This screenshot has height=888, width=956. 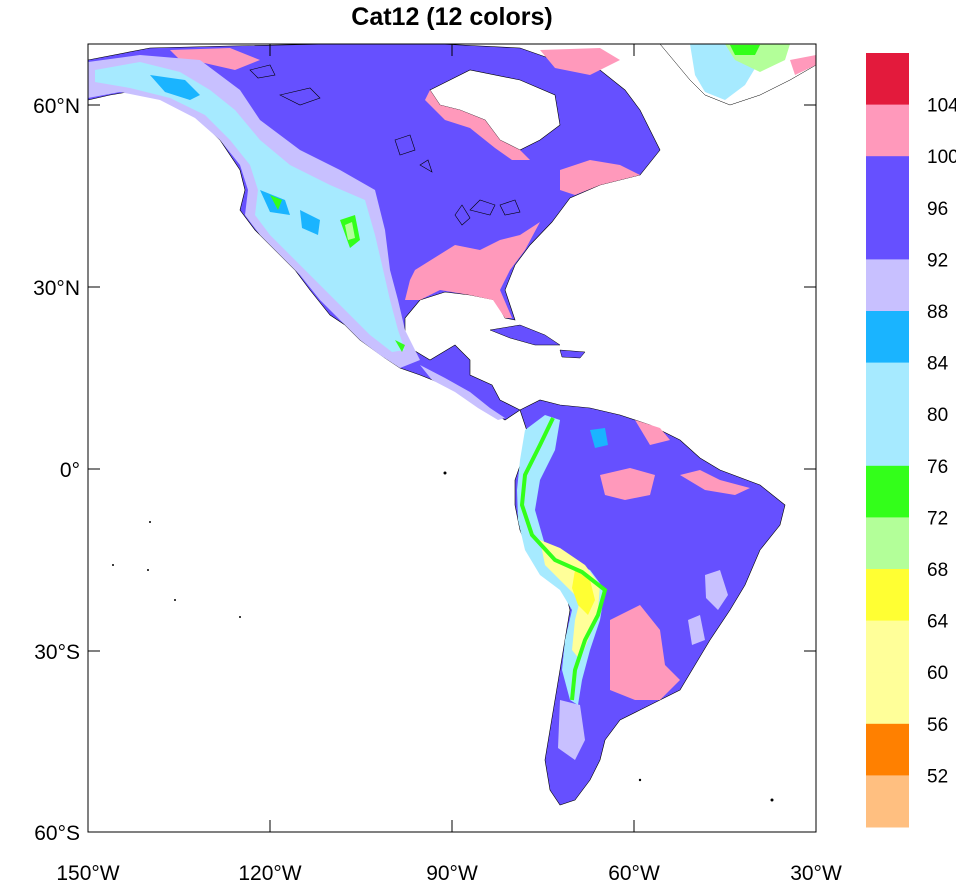 What do you see at coordinates (580, 61) in the screenshot?
I see `arctic-pink-east` at bounding box center [580, 61].